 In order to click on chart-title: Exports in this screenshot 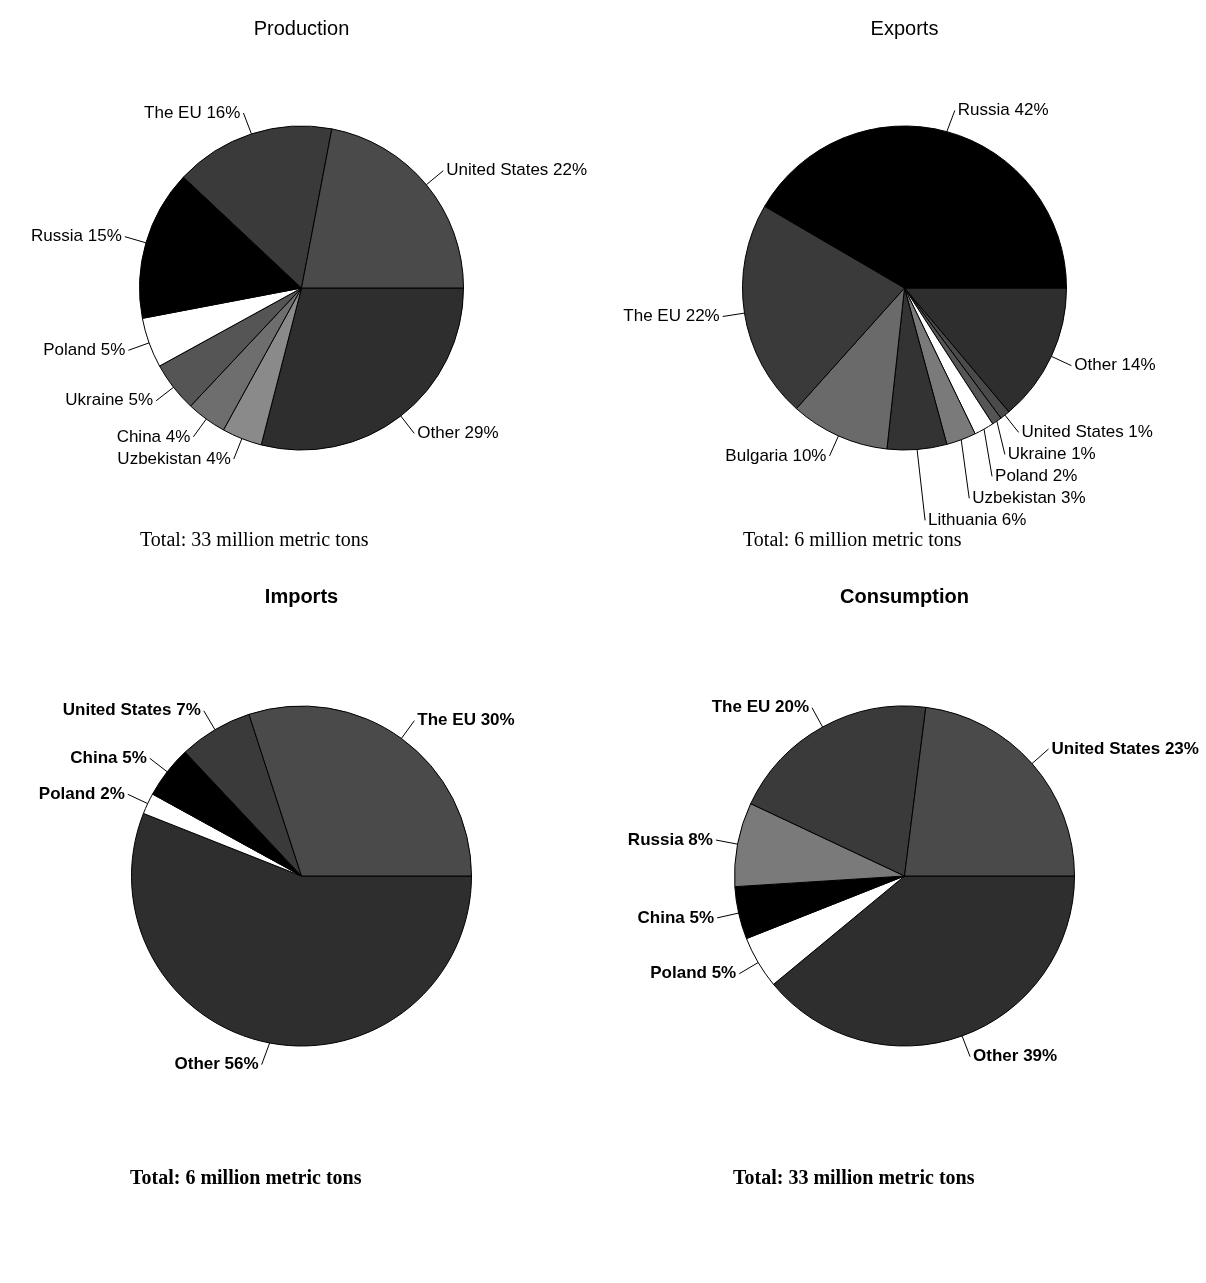, I will do `click(904, 28)`.